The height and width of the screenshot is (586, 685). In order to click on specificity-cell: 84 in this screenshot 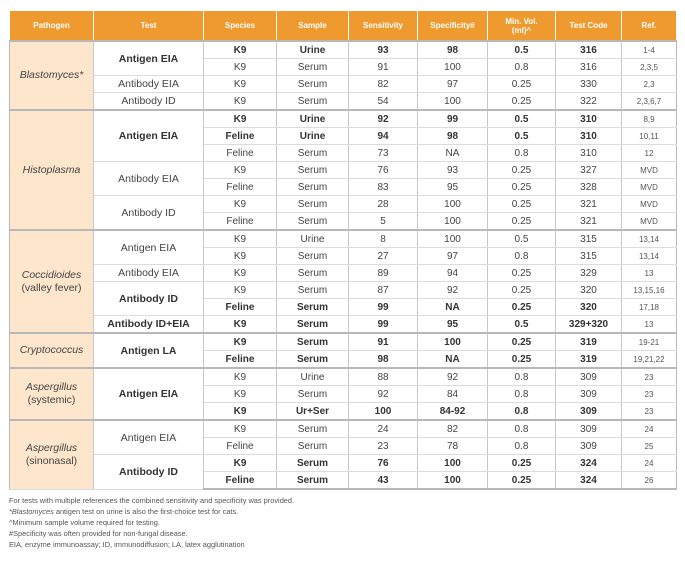, I will do `click(452, 394)`.